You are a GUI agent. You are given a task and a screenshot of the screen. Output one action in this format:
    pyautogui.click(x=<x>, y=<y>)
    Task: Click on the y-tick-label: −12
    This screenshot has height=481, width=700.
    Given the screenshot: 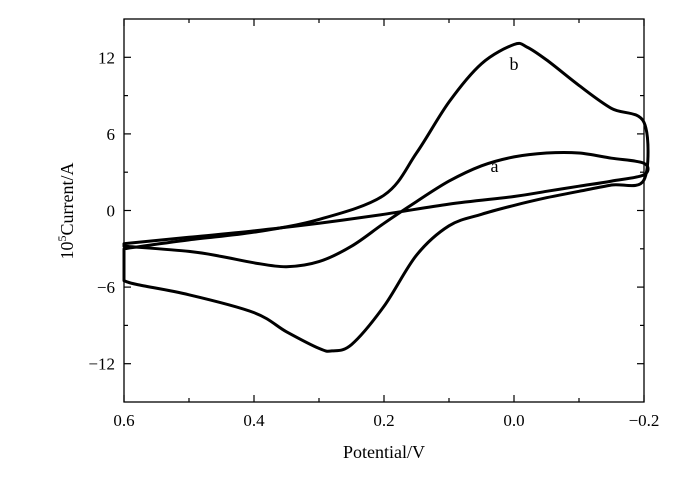 What is the action you would take?
    pyautogui.click(x=101, y=364)
    